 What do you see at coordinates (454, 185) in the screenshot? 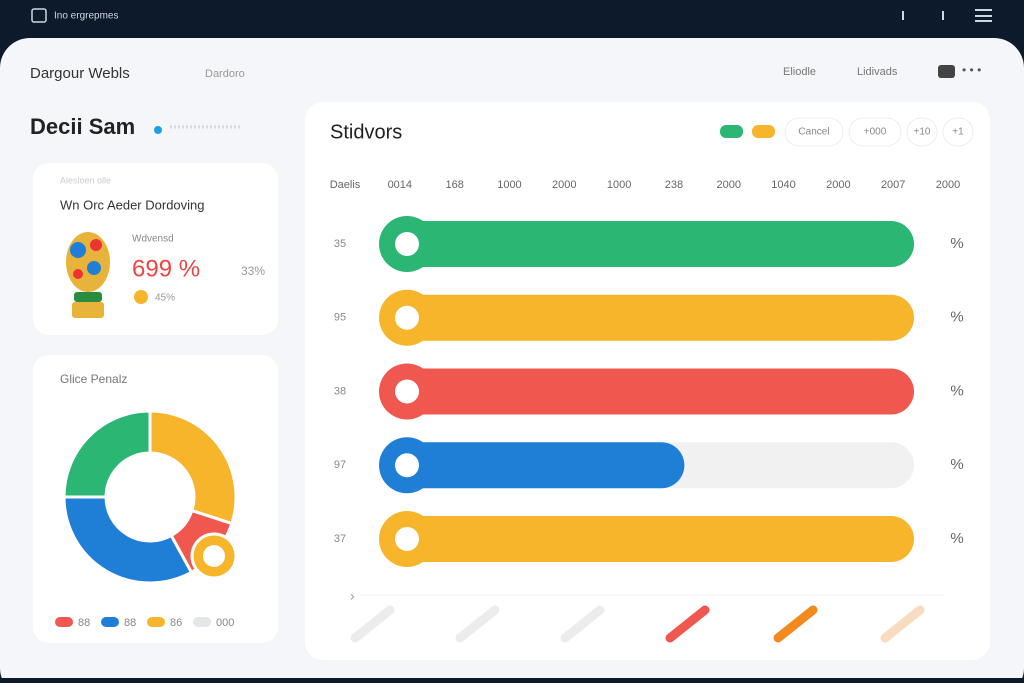
I see `axis-label: 168` at bounding box center [454, 185].